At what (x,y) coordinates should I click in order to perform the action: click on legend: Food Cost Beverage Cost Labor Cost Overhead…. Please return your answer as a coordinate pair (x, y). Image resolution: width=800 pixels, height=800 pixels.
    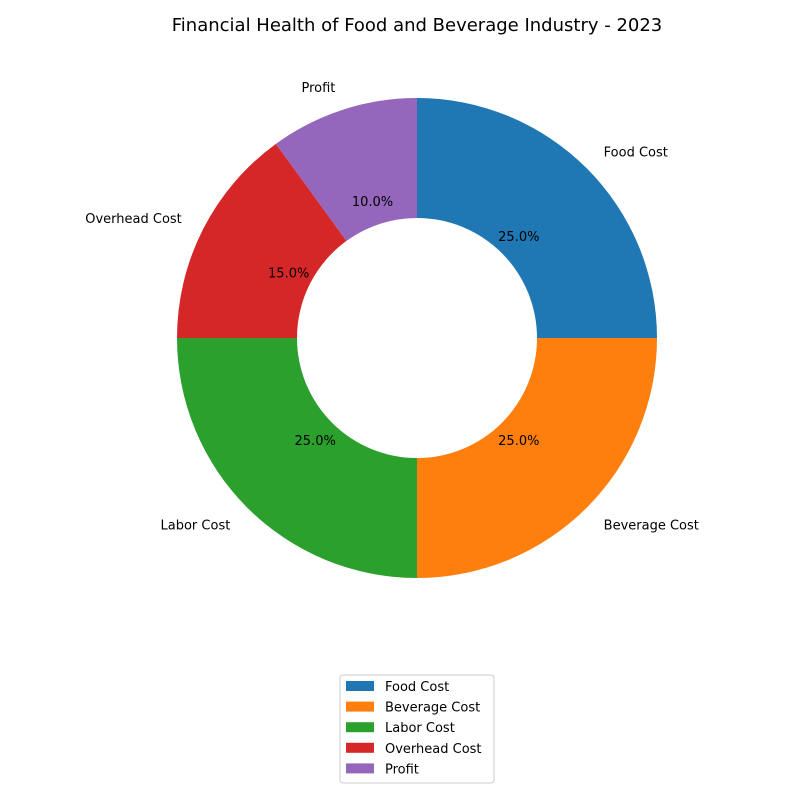
    Looking at the image, I should click on (417, 729).